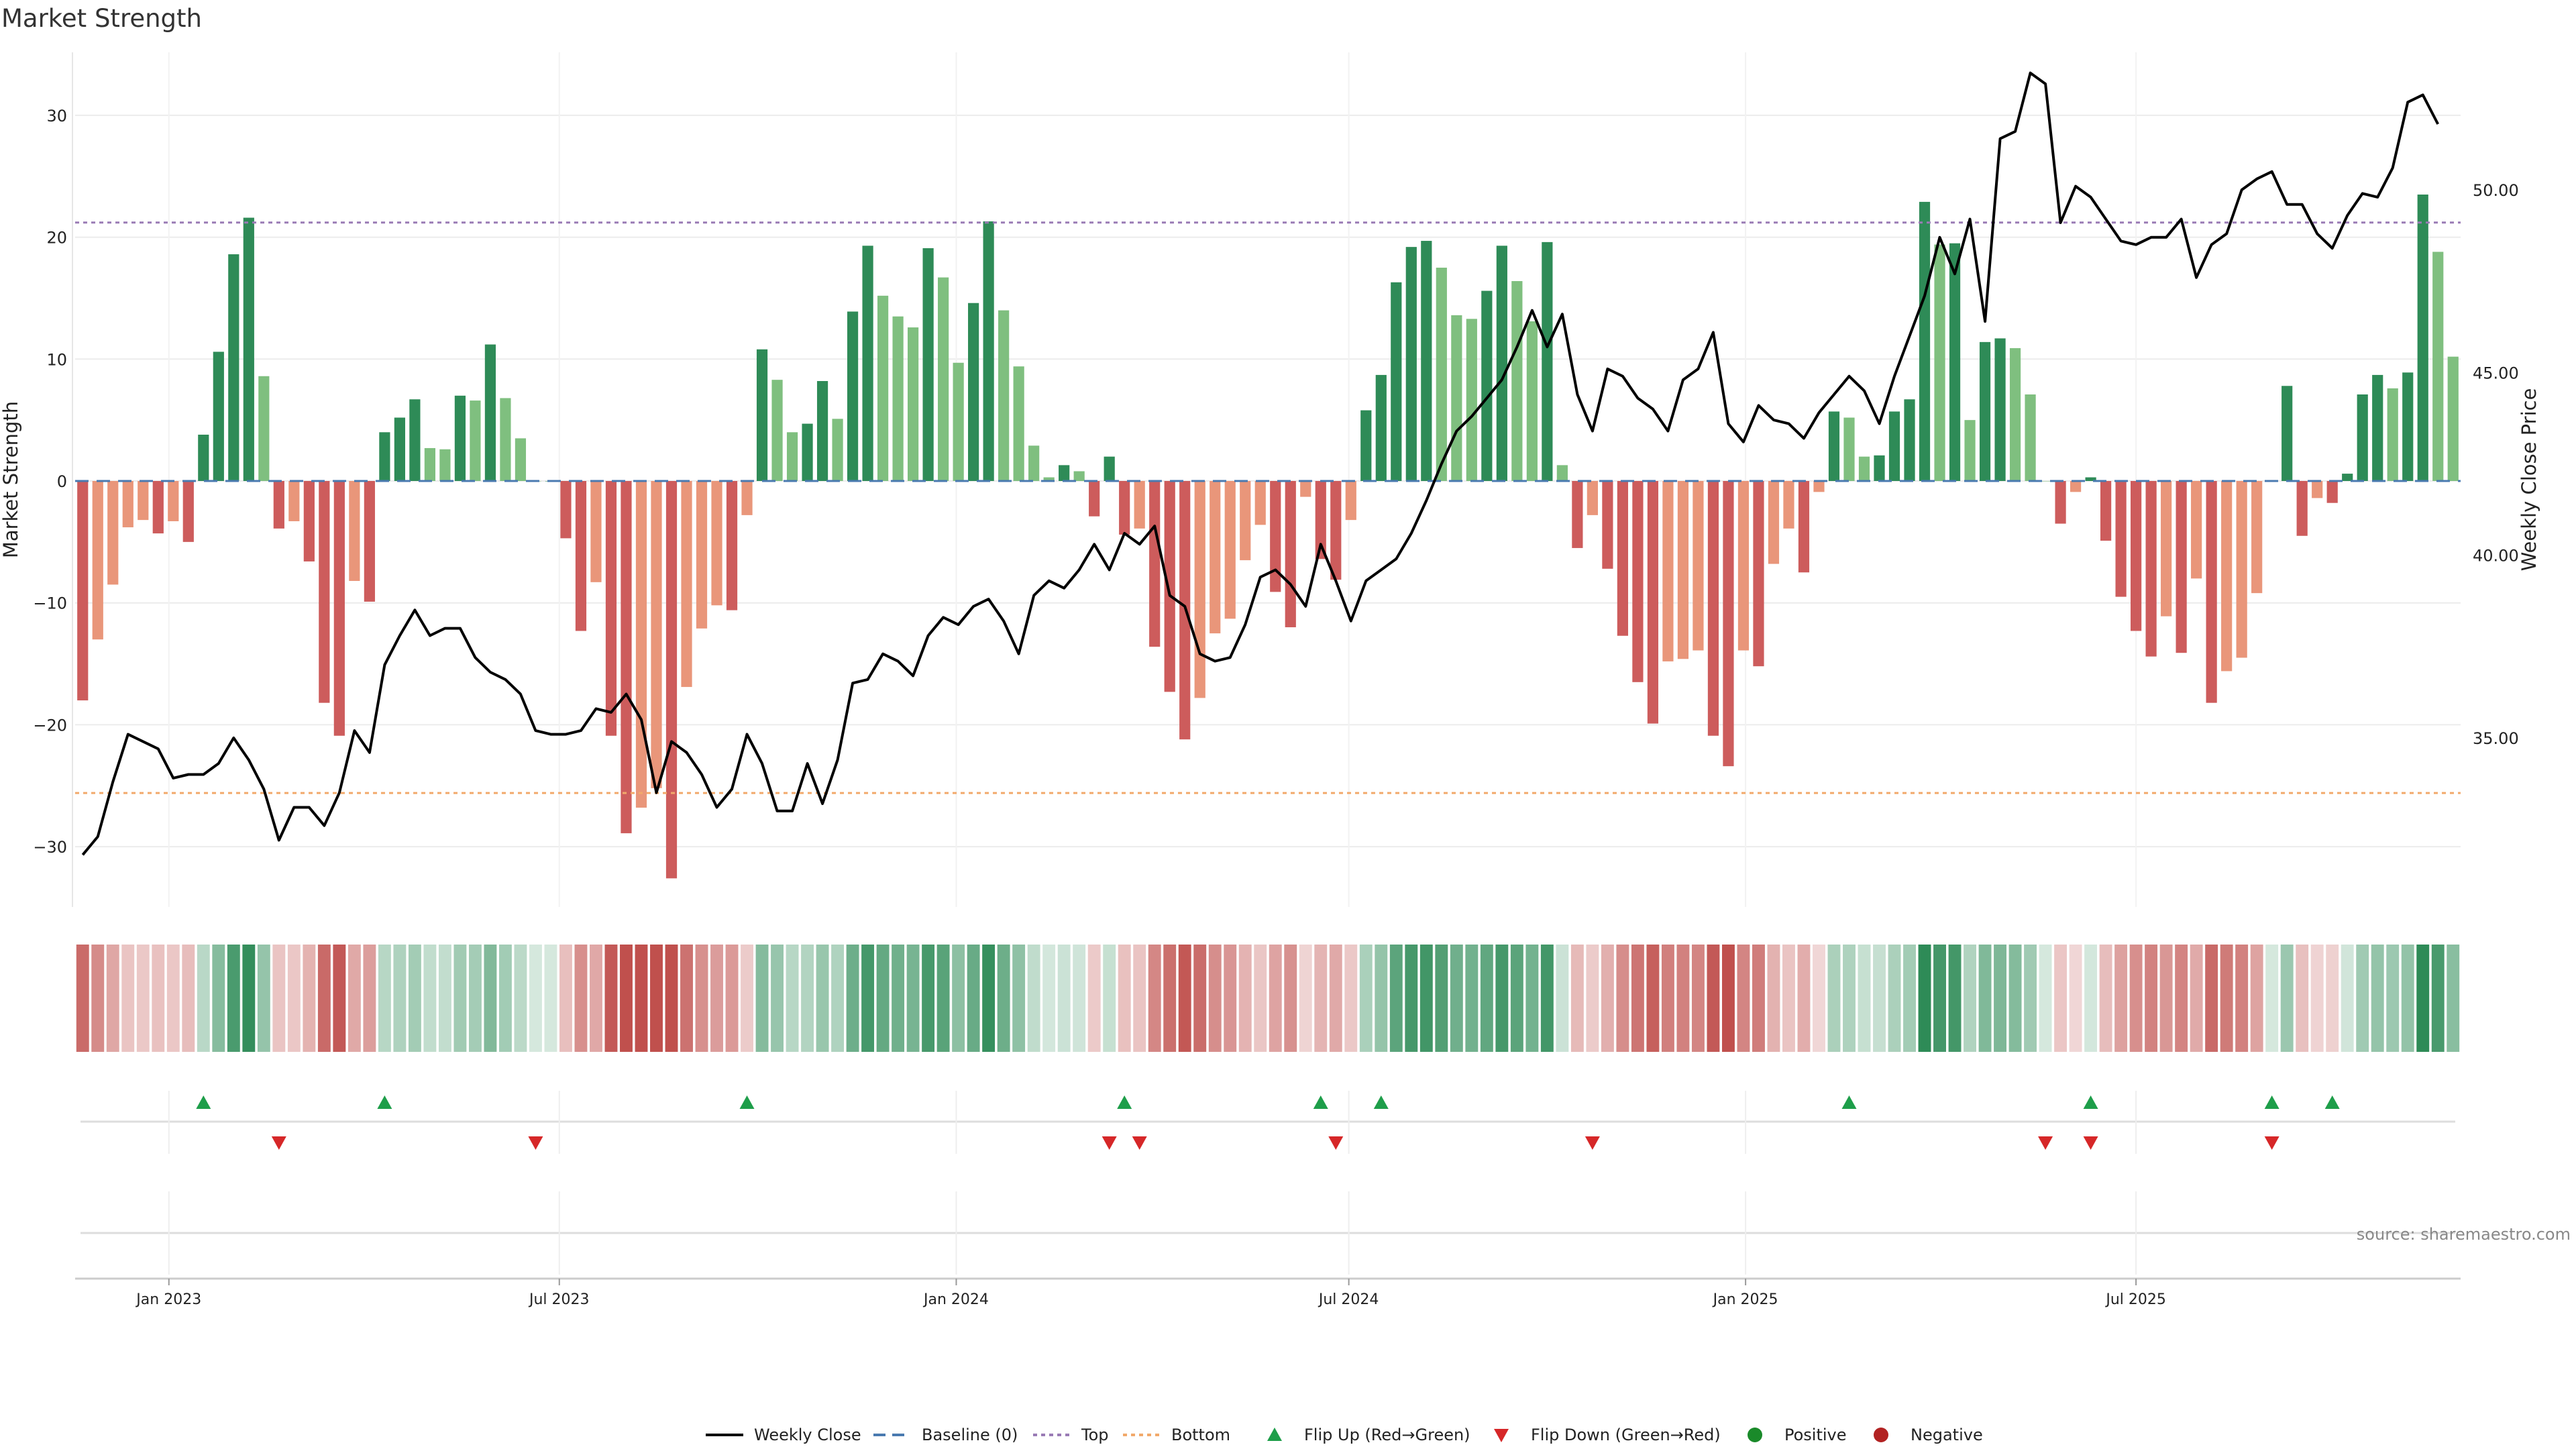  Describe the element at coordinates (62, 481) in the screenshot. I see `y-tick-label: 0` at that location.